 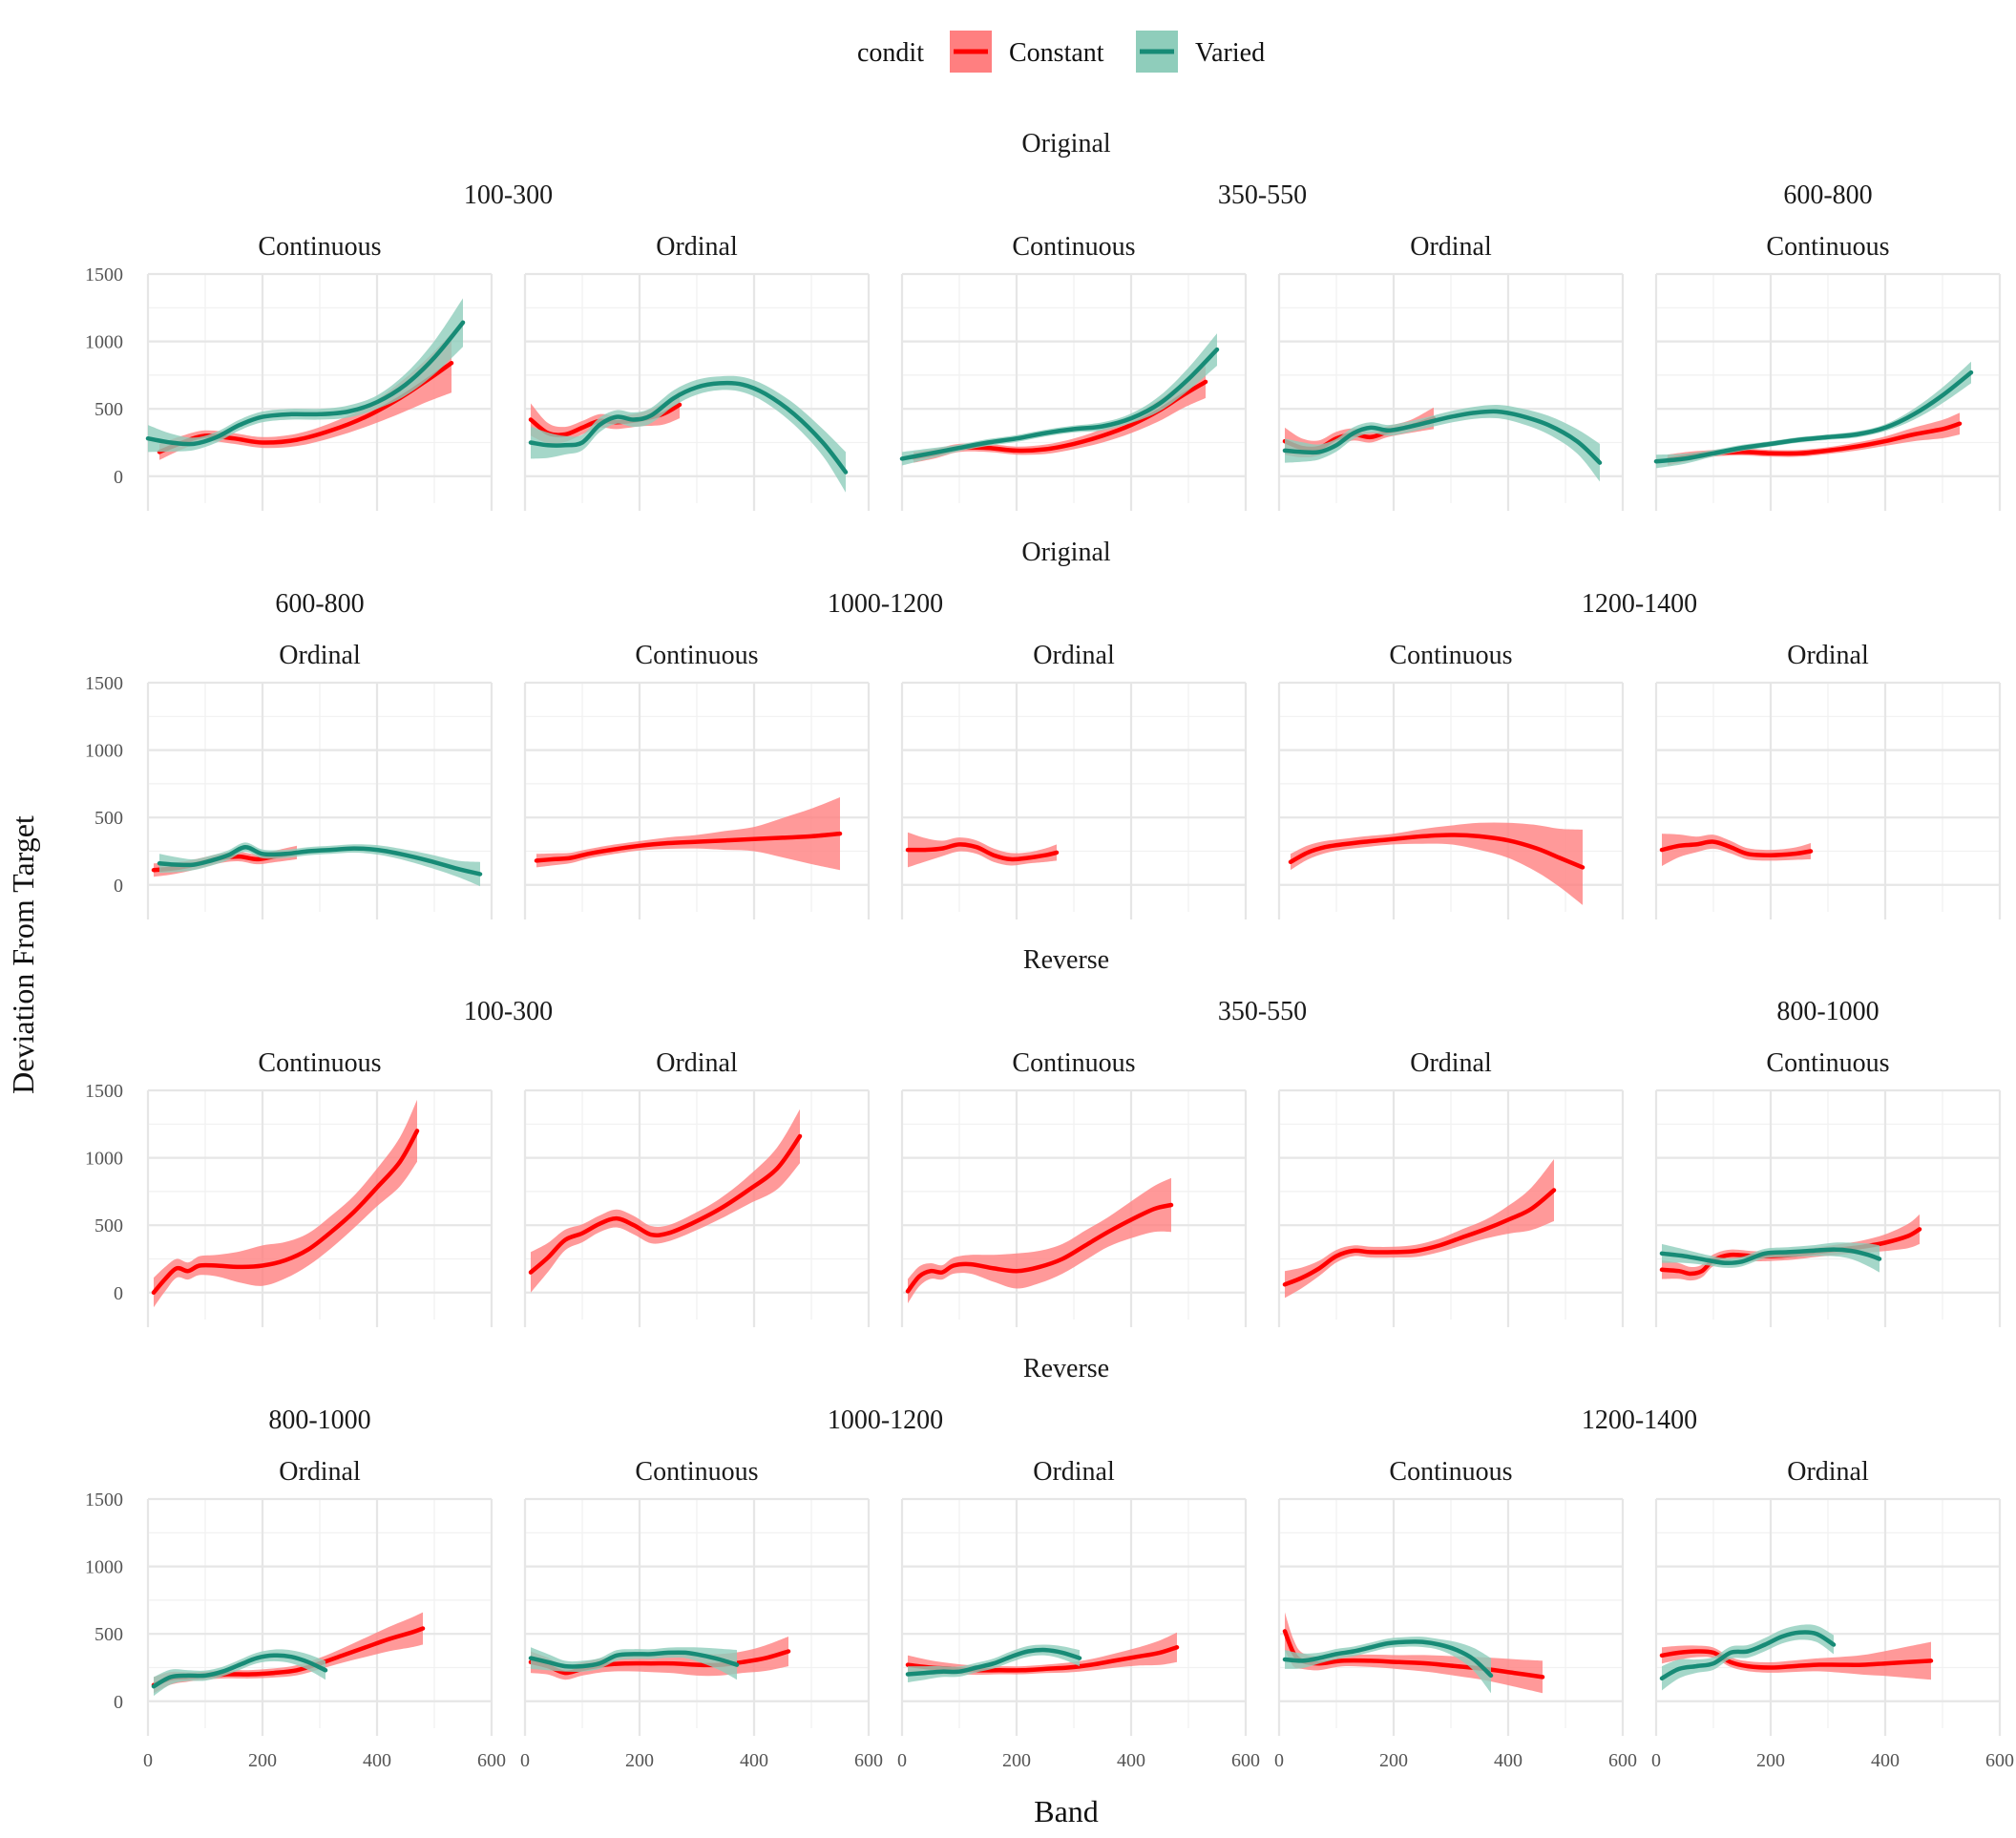 What do you see at coordinates (1230, 53) in the screenshot?
I see `legend-label: Varied` at bounding box center [1230, 53].